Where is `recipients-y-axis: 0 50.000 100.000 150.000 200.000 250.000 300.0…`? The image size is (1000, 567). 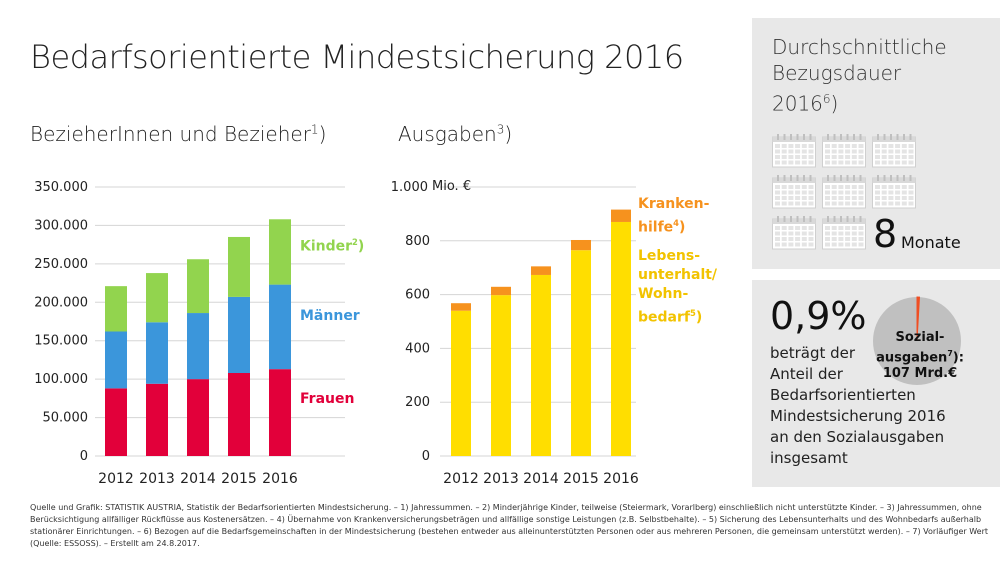 recipients-y-axis: 0 50.000 100.000 150.000 200.000 250.000 300.0… is located at coordinates (61, 322).